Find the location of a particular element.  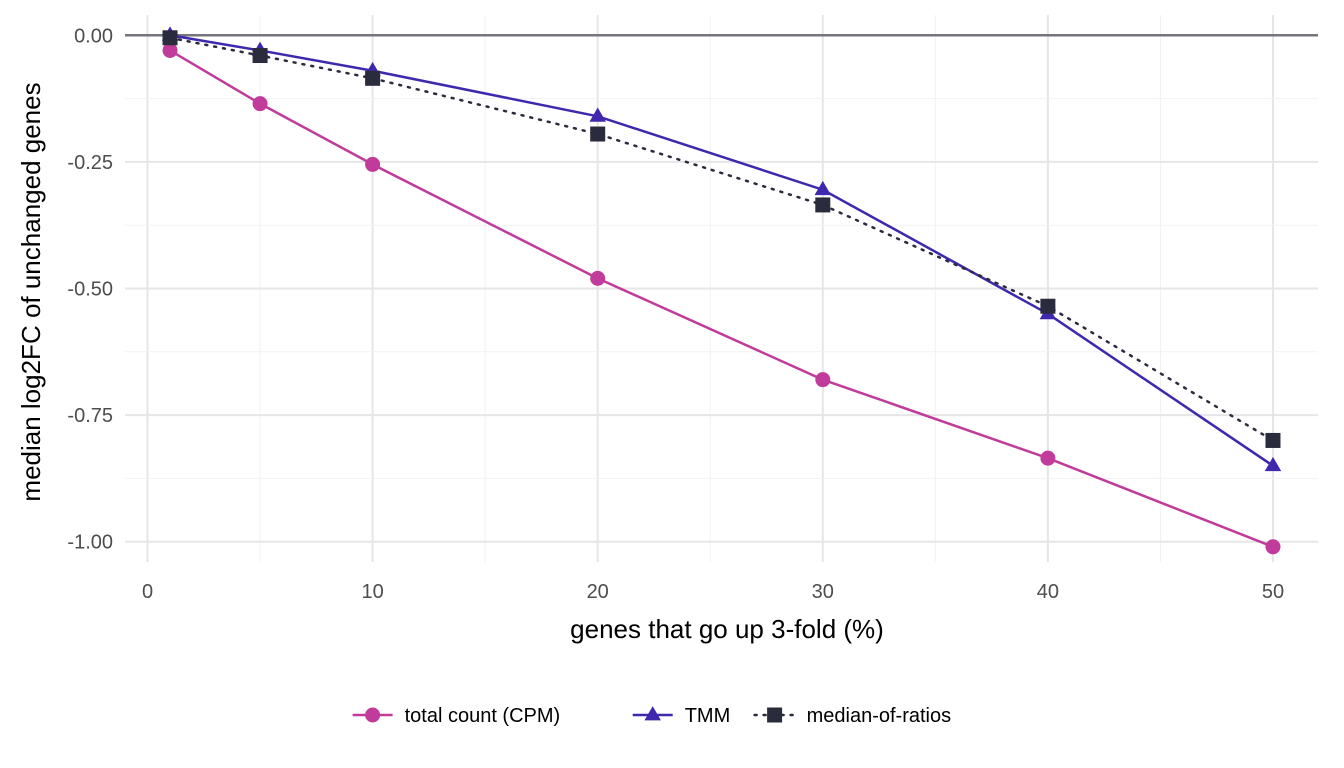

legend: total count (CPM) TMM median-of-ratios is located at coordinates (652, 716).